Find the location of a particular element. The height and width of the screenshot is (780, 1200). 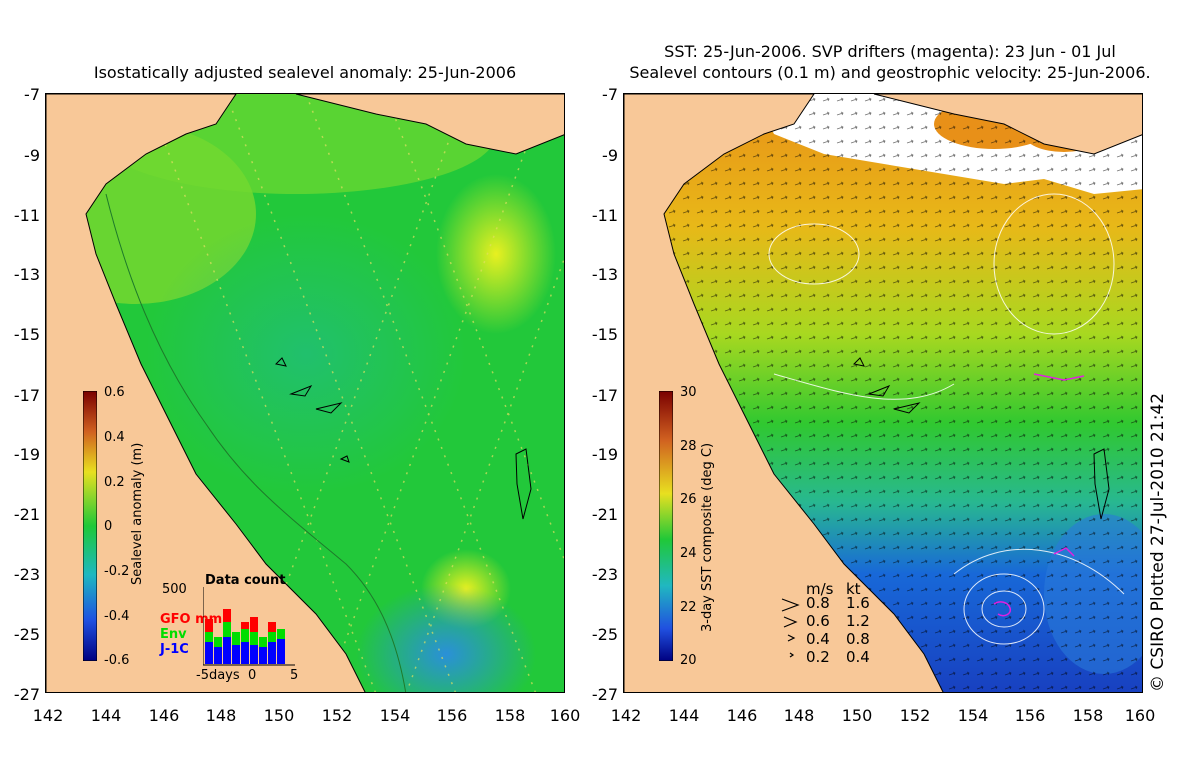

left-y-tick: -9 is located at coordinates (32, 155).